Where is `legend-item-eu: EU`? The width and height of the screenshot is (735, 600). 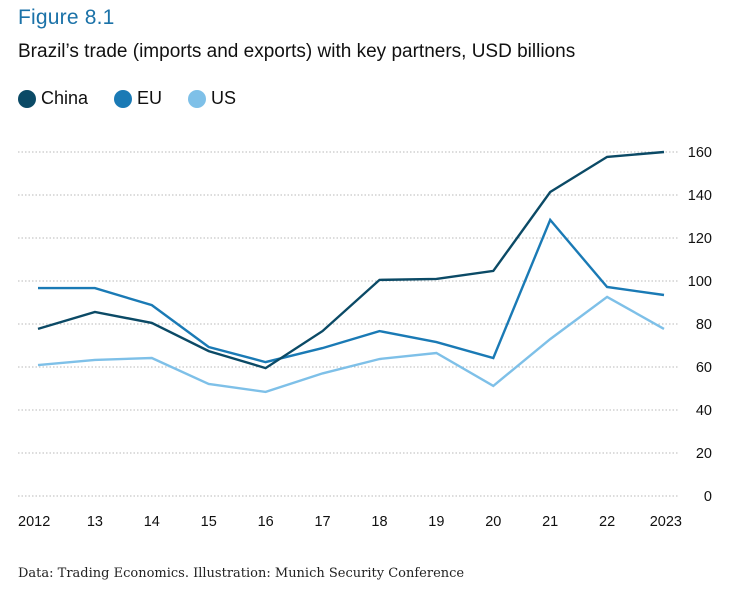
legend-item-eu: EU is located at coordinates (138, 98).